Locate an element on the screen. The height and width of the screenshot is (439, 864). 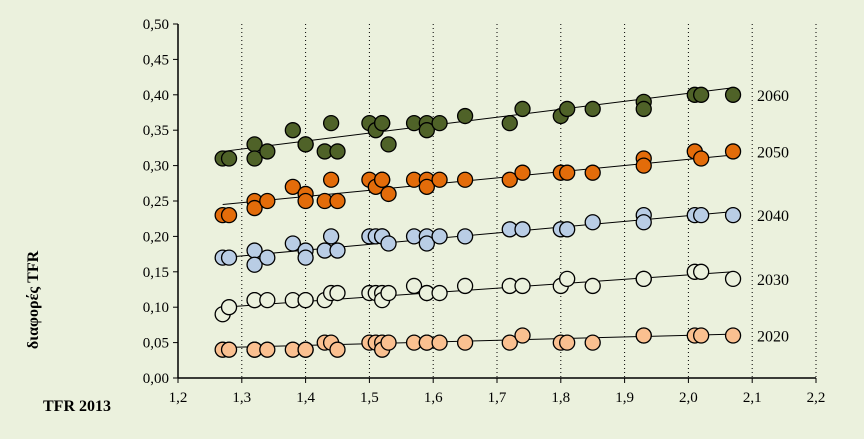
y-tick-label: 0,50 is located at coordinates (156, 25).